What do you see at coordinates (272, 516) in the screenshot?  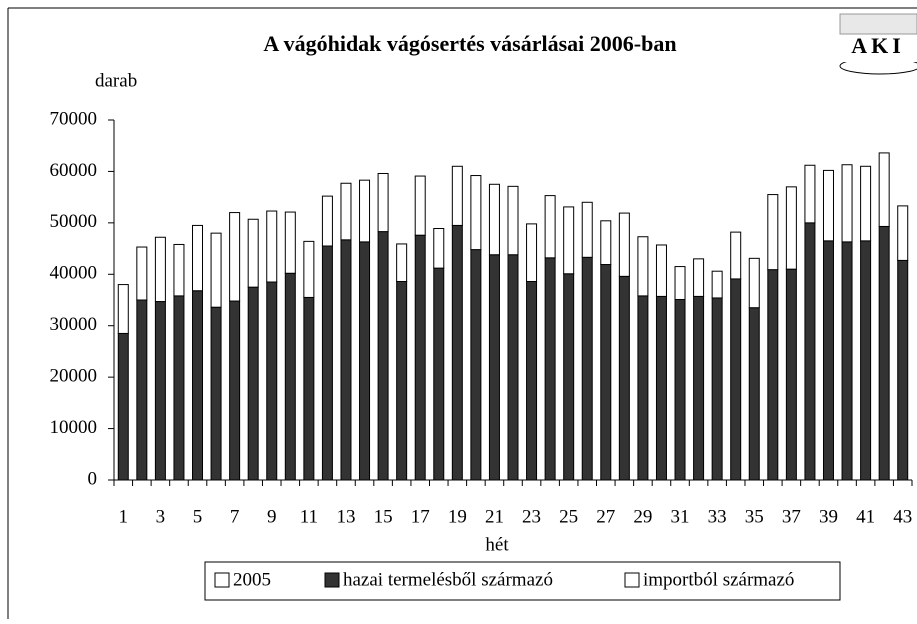 I see `x-tick-label: 9` at bounding box center [272, 516].